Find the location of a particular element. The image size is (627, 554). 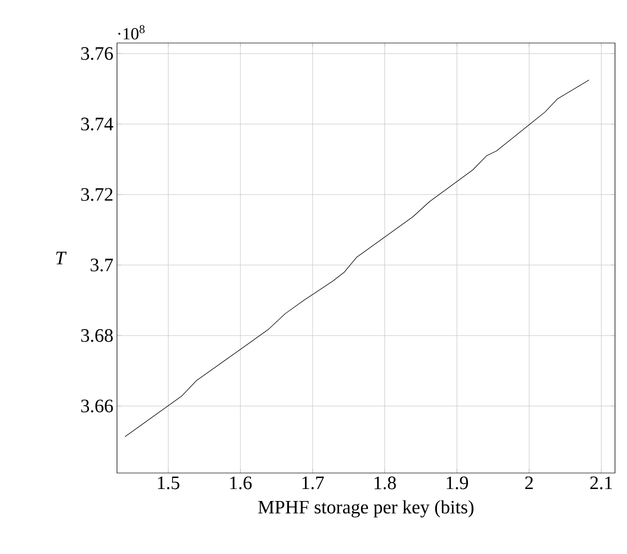

y-tick-label: 3.7 is located at coordinates (101, 265).